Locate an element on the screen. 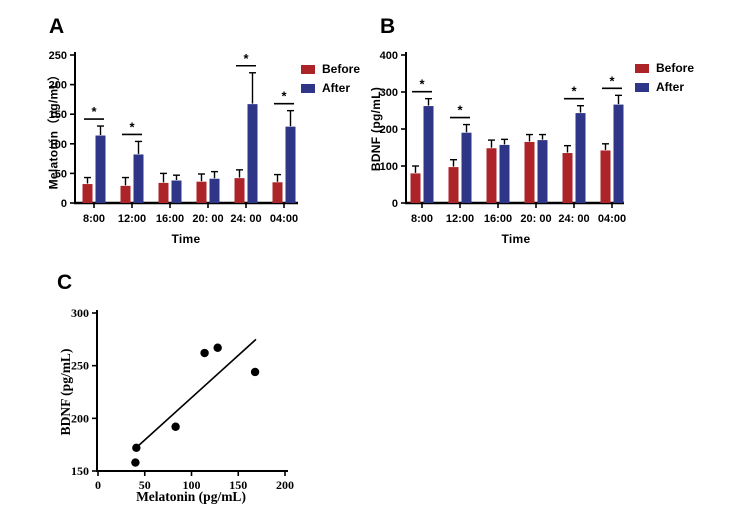  panel-b-y-axis-label: BDNF (pg/mL) is located at coordinates (376, 129).